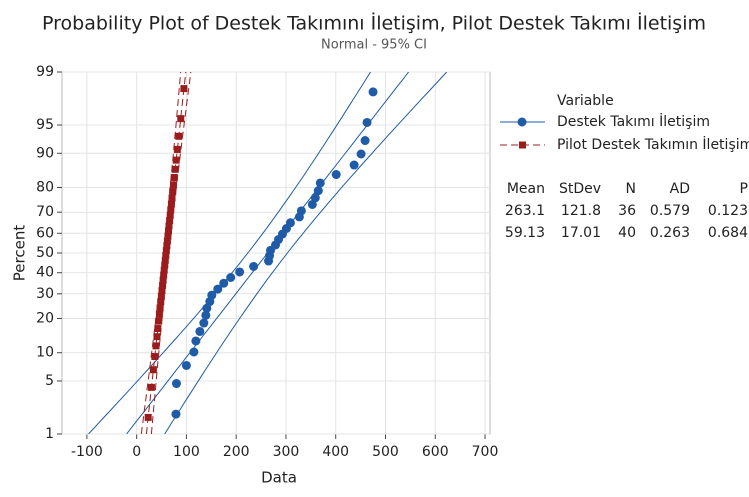 The width and height of the screenshot is (749, 497). Describe the element at coordinates (633, 121) in the screenshot. I see `legend-label: Destek Takımı İletişim` at that location.